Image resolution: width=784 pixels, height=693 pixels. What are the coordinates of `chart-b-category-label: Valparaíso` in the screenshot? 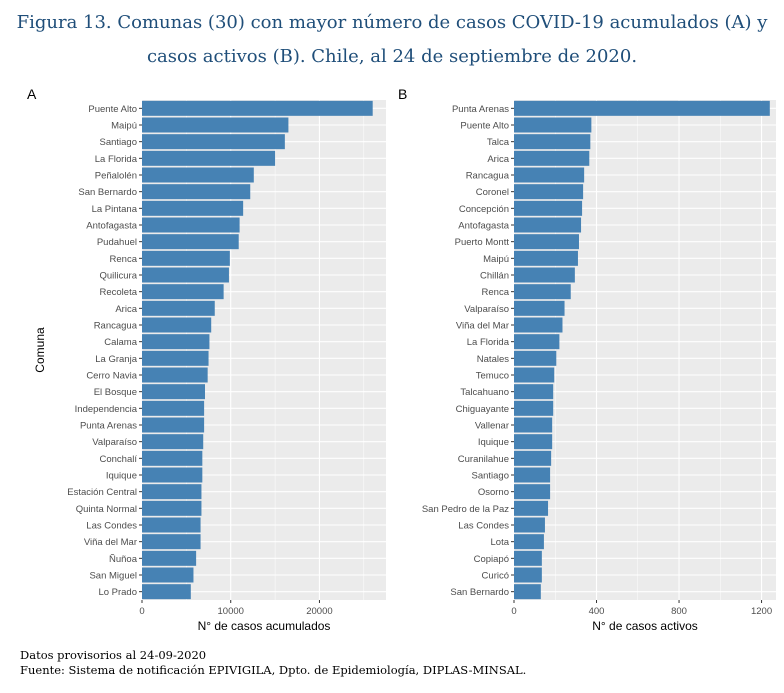 It's located at (486, 309).